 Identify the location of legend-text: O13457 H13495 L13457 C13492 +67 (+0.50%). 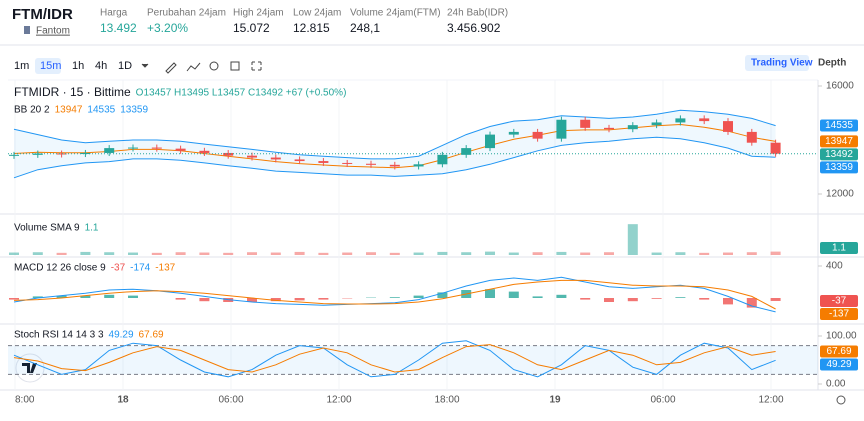
(241, 93).